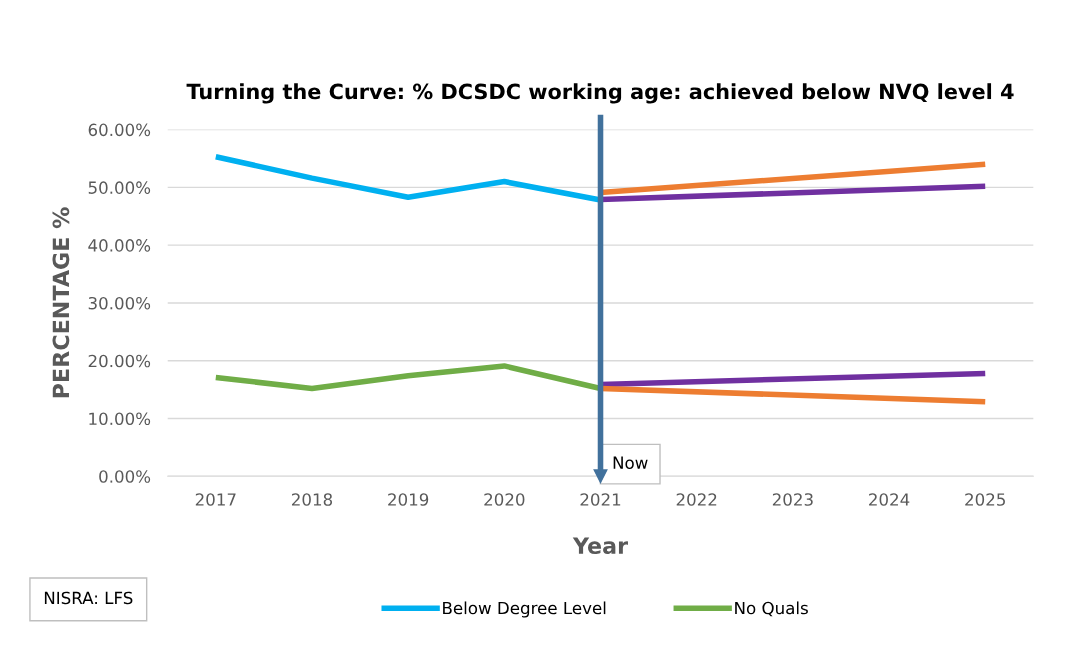 The width and height of the screenshot is (1082, 648). Describe the element at coordinates (792, 499) in the screenshot. I see `x-tick-label: 2023` at that location.